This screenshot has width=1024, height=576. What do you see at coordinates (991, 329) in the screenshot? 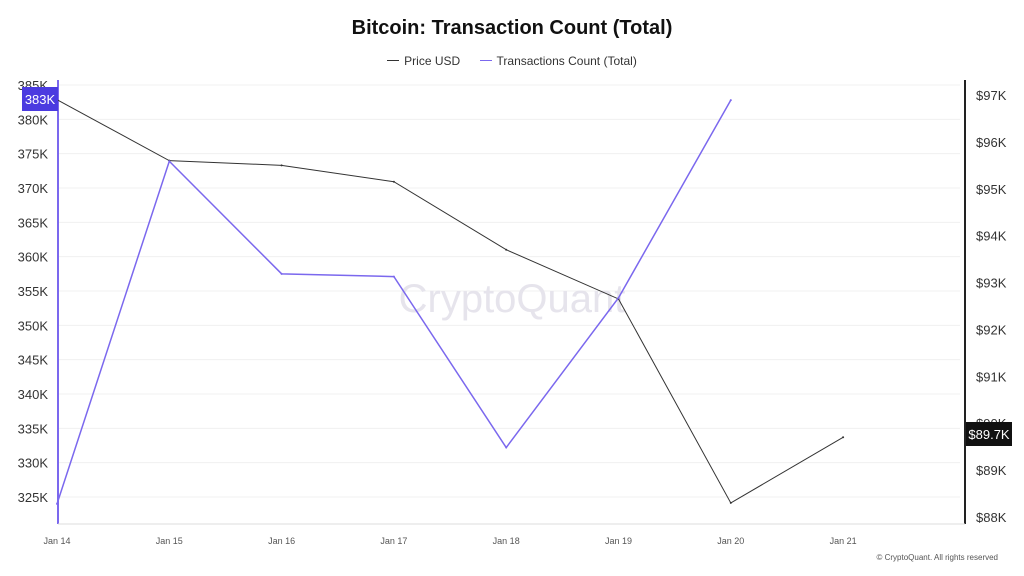
I see `right-tick-label: $92K` at bounding box center [991, 329].